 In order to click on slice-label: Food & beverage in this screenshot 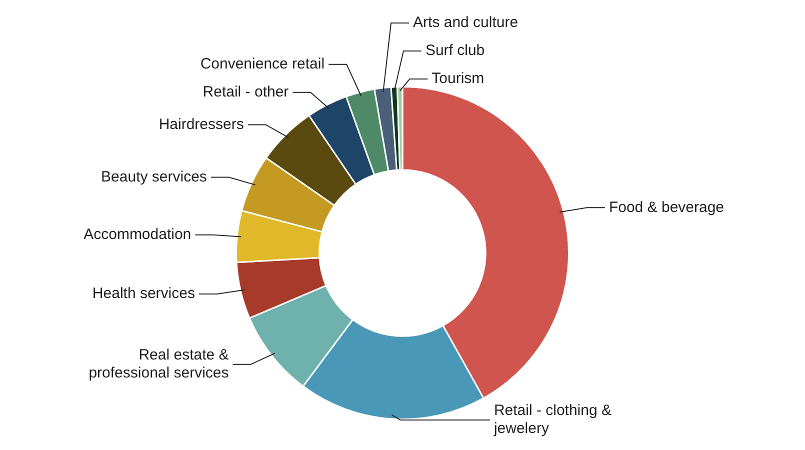, I will do `click(666, 207)`.